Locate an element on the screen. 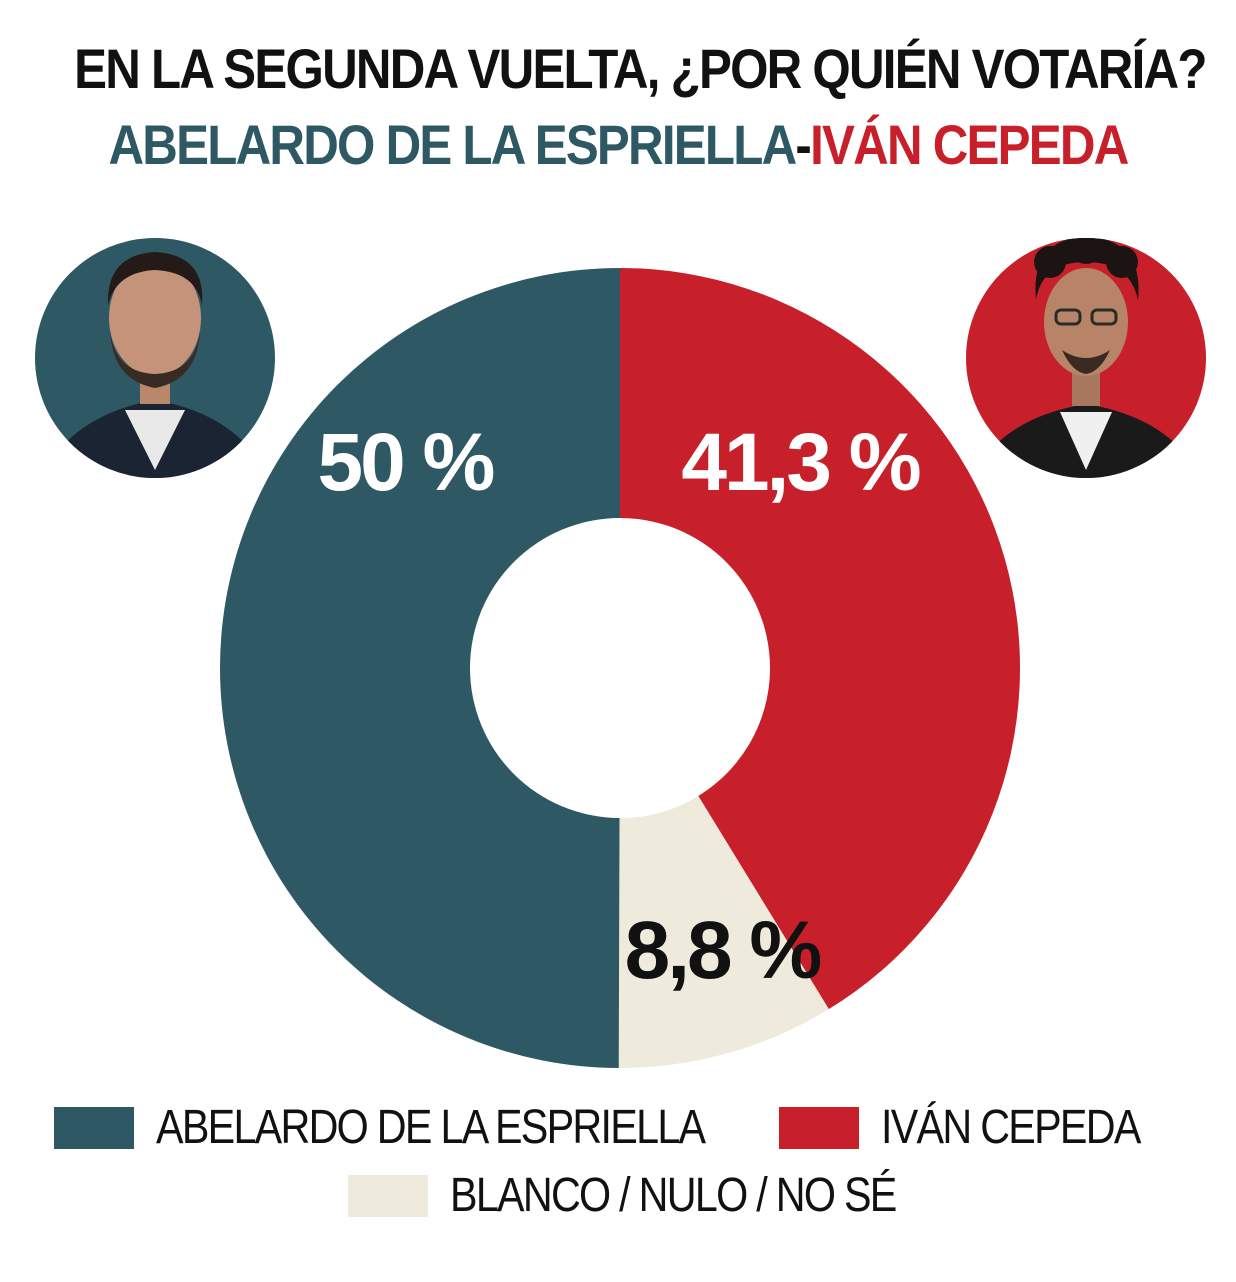  legend-row-1: ABELARDO DE LA ESPRIELLA IVÁN CEPEDA is located at coordinates (618, 1127).